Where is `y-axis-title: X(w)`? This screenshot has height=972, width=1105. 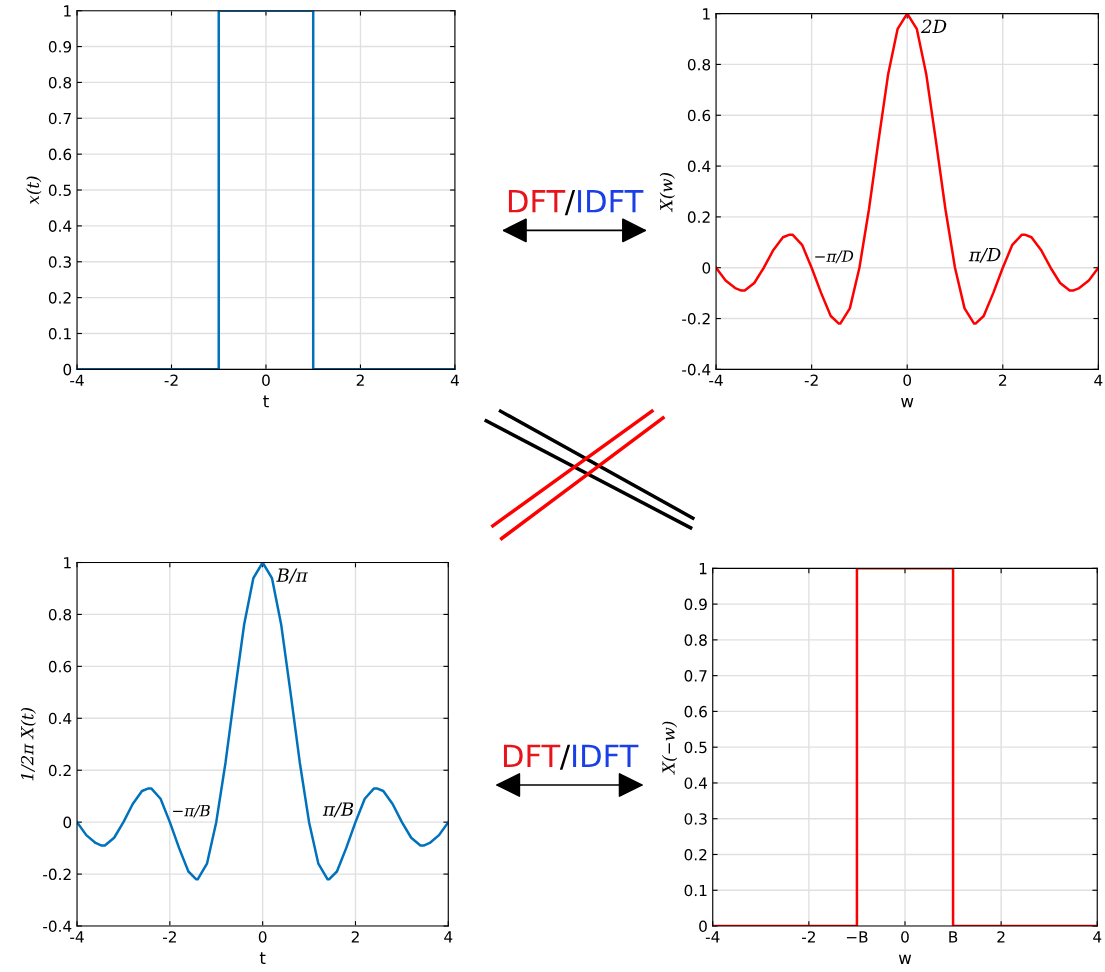 y-axis-title: X(w) is located at coordinates (667, 192).